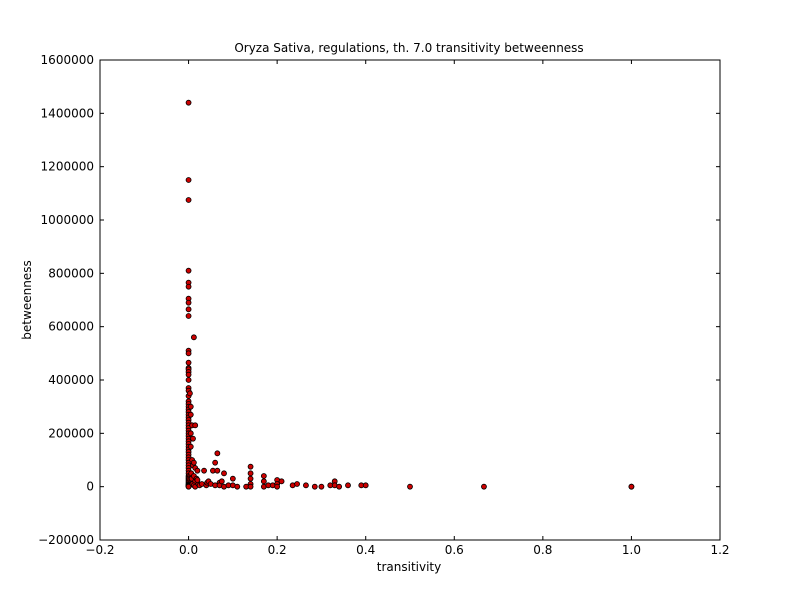 This screenshot has height=600, width=800. Describe the element at coordinates (454, 550) in the screenshot. I see `x-tick-label: 0.6` at that location.